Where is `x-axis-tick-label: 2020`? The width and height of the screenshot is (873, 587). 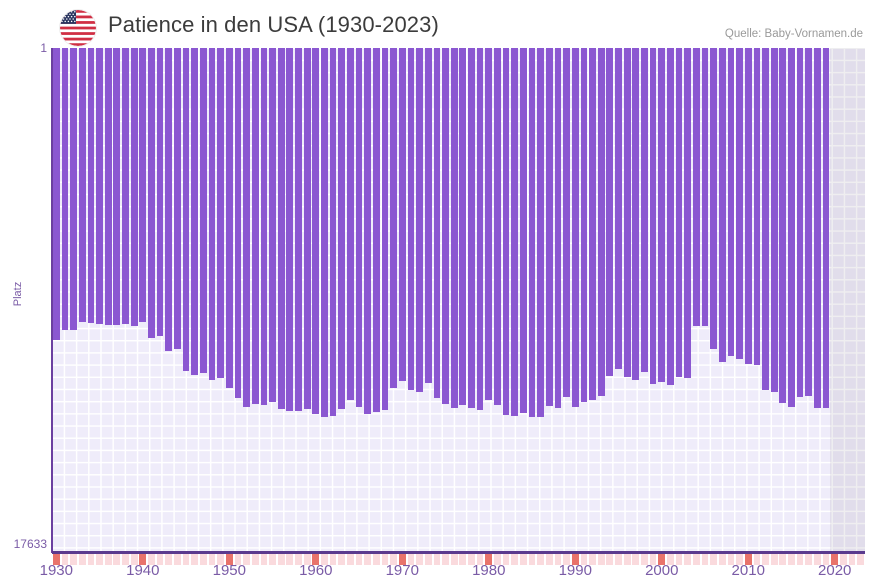
x-axis-tick-label: 2020 is located at coordinates (835, 570).